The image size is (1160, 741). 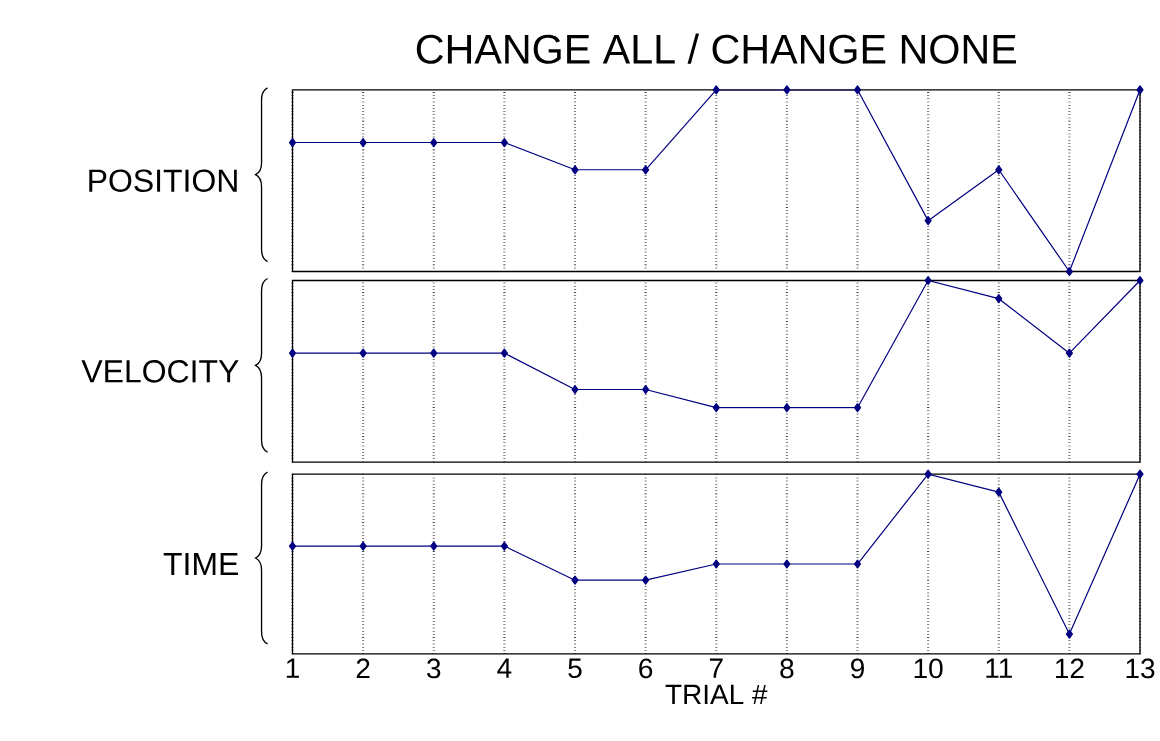 What do you see at coordinates (163, 181) in the screenshot?
I see `y-axis-title: POSITION` at bounding box center [163, 181].